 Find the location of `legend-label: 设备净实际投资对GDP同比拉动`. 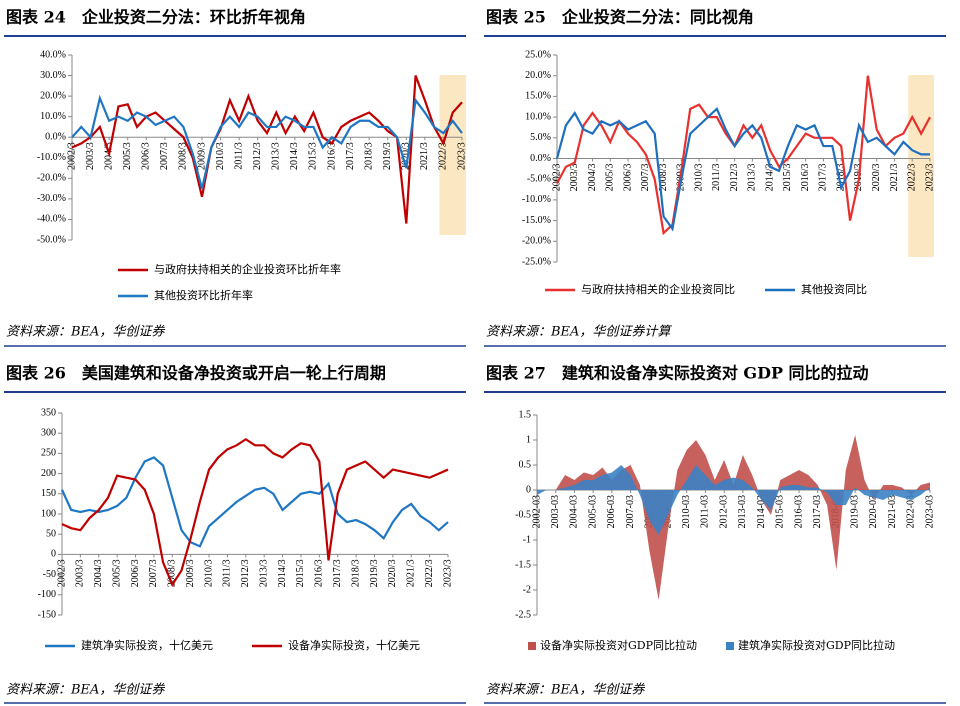

legend-label: 设备净实际投资对GDP同比拉动 is located at coordinates (618, 645).